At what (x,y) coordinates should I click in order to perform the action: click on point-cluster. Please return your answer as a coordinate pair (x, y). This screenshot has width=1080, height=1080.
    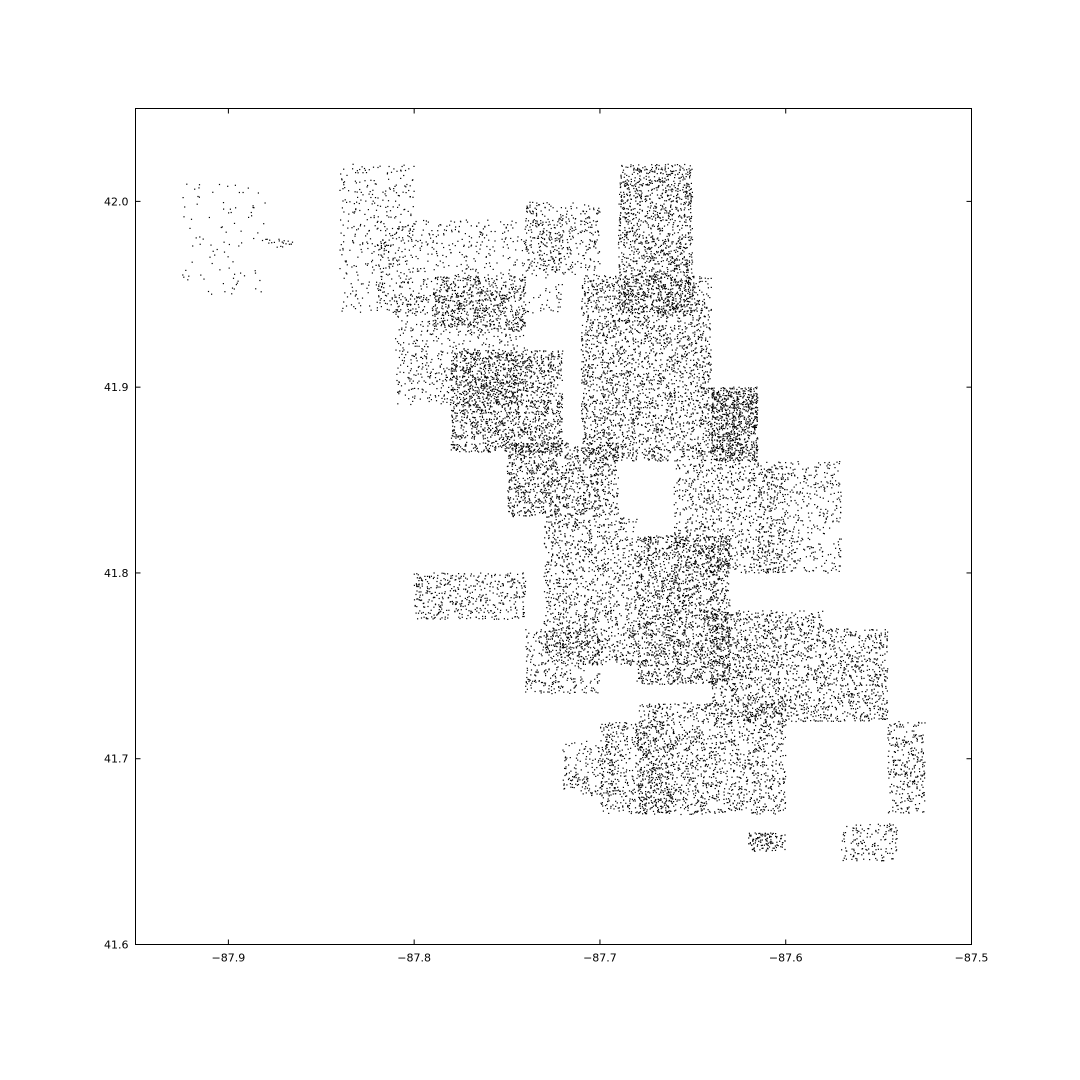
    Looking at the image, I should click on (507, 401).